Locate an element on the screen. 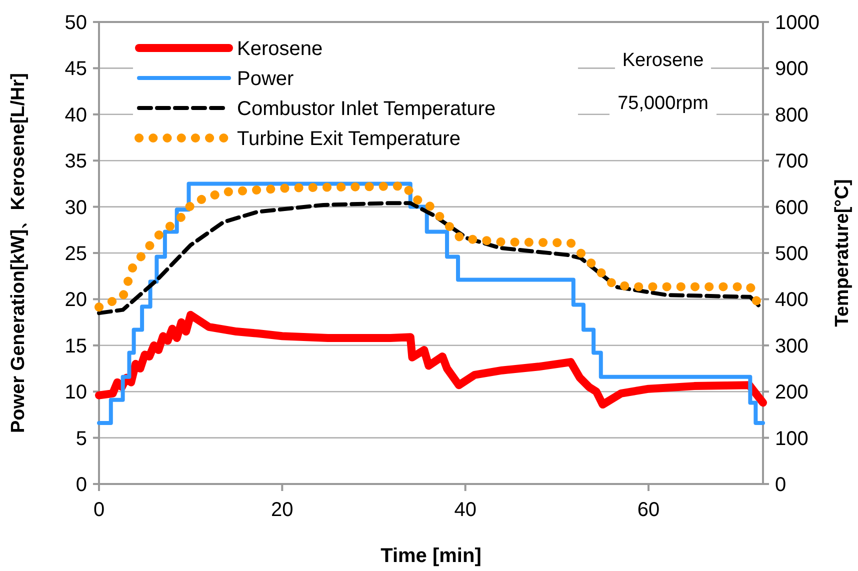 This screenshot has width=858, height=571. y2-tick-label: 400 is located at coordinates (791, 300).